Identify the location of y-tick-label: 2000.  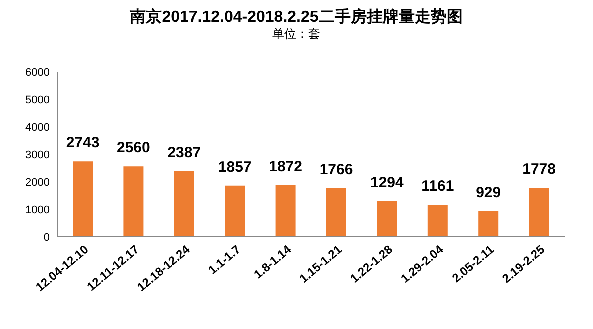
(38, 182).